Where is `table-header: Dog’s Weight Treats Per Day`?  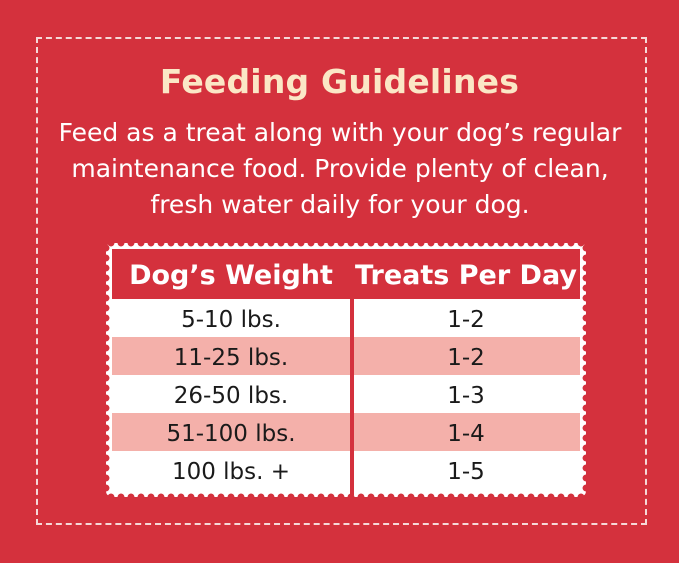
table-header: Dog’s Weight Treats Per Day is located at coordinates (346, 274).